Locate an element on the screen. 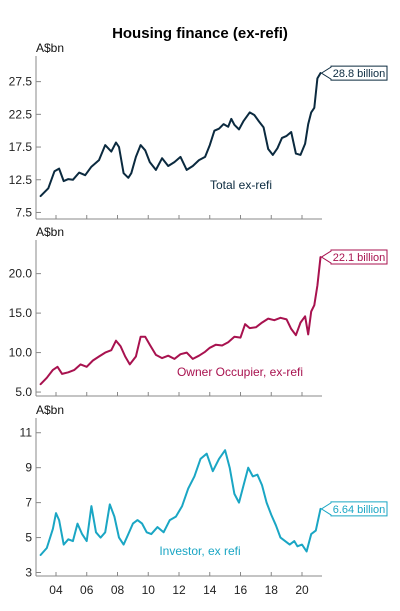 The image size is (400, 611). panel-total-callout-box is located at coordinates (354, 73).